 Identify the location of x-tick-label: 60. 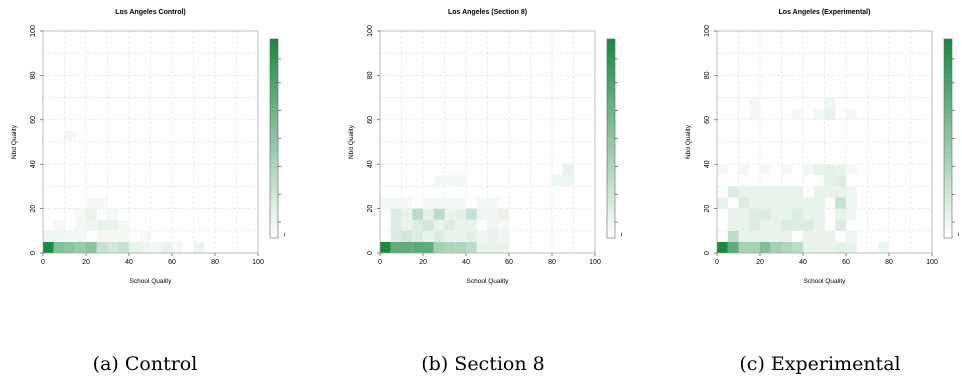
(172, 262).